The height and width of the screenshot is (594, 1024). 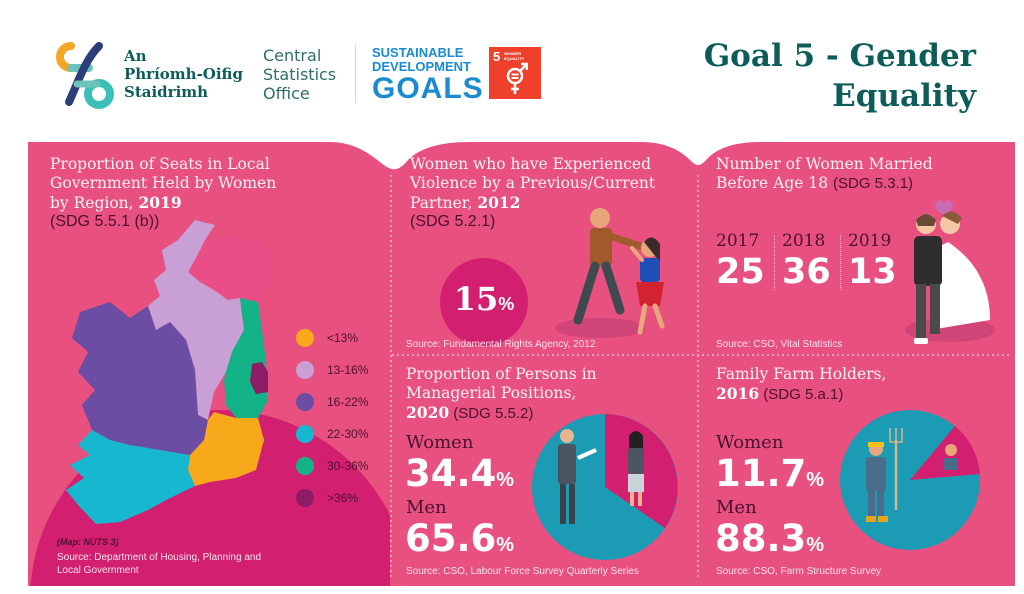 What do you see at coordinates (806, 261) in the screenshot?
I see `married-year-2018: 2018 36` at bounding box center [806, 261].